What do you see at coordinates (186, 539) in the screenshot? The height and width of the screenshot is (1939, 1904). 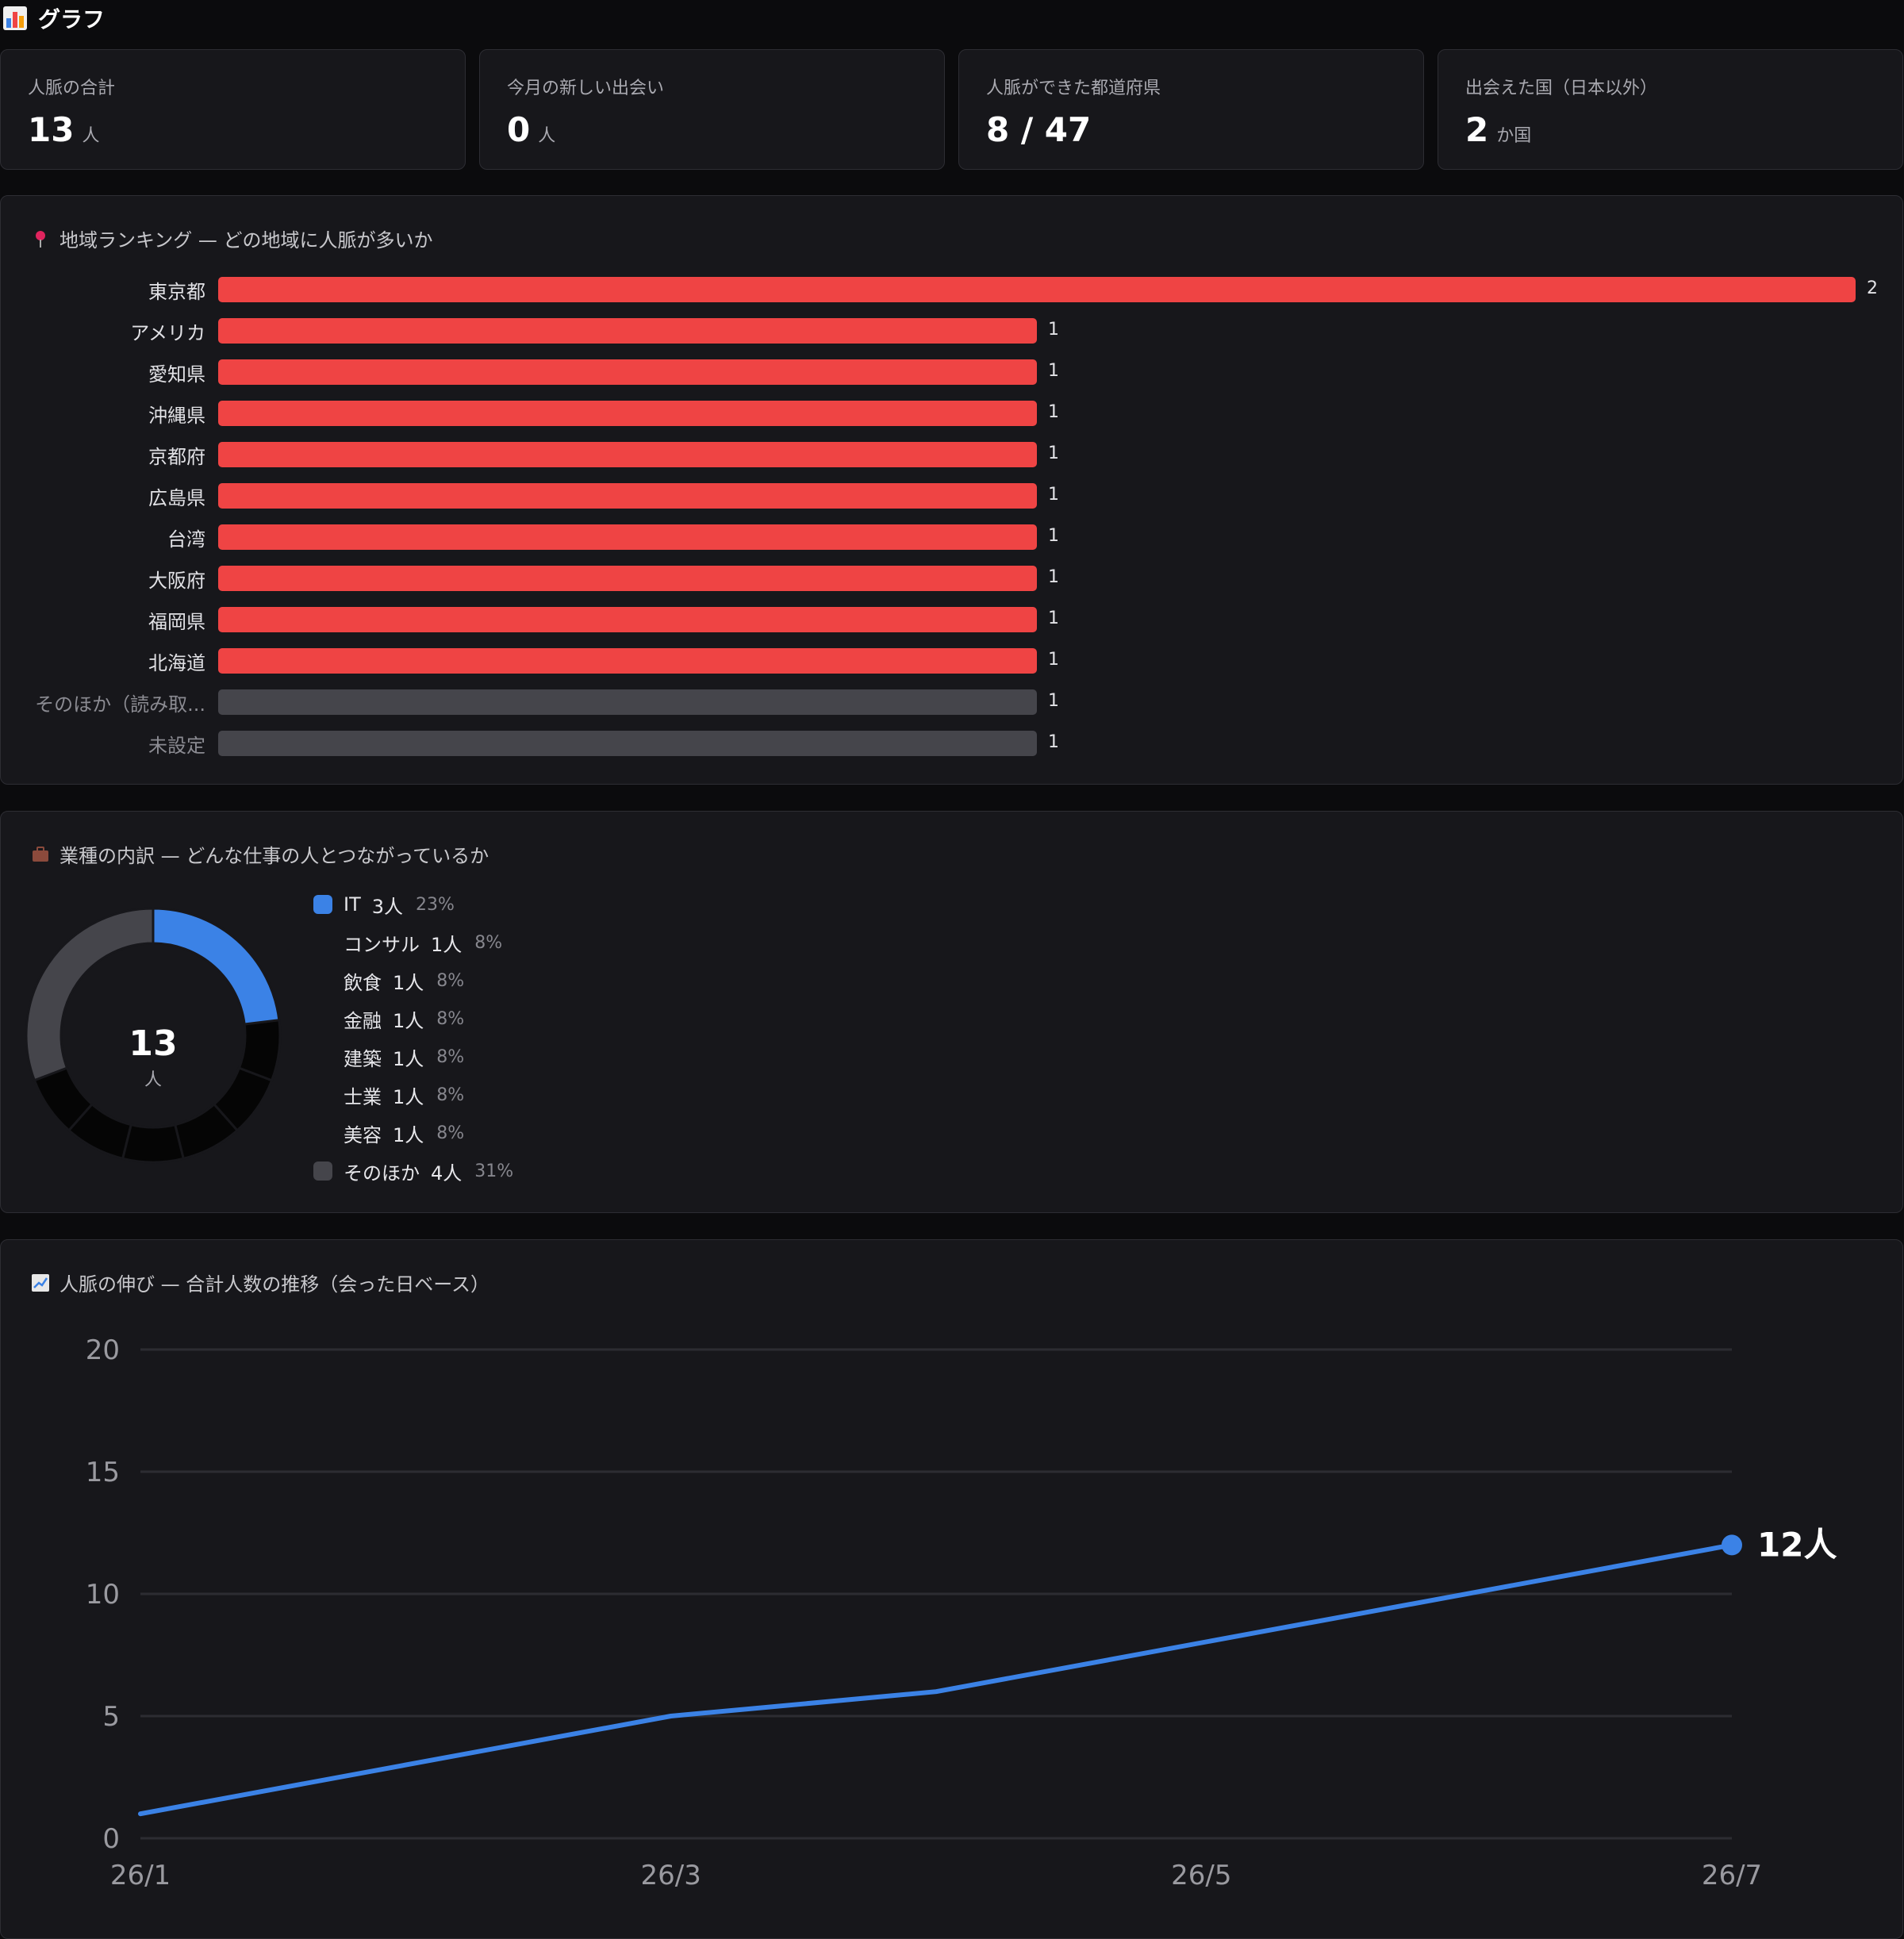 I see `region-bar-label: 台湾` at bounding box center [186, 539].